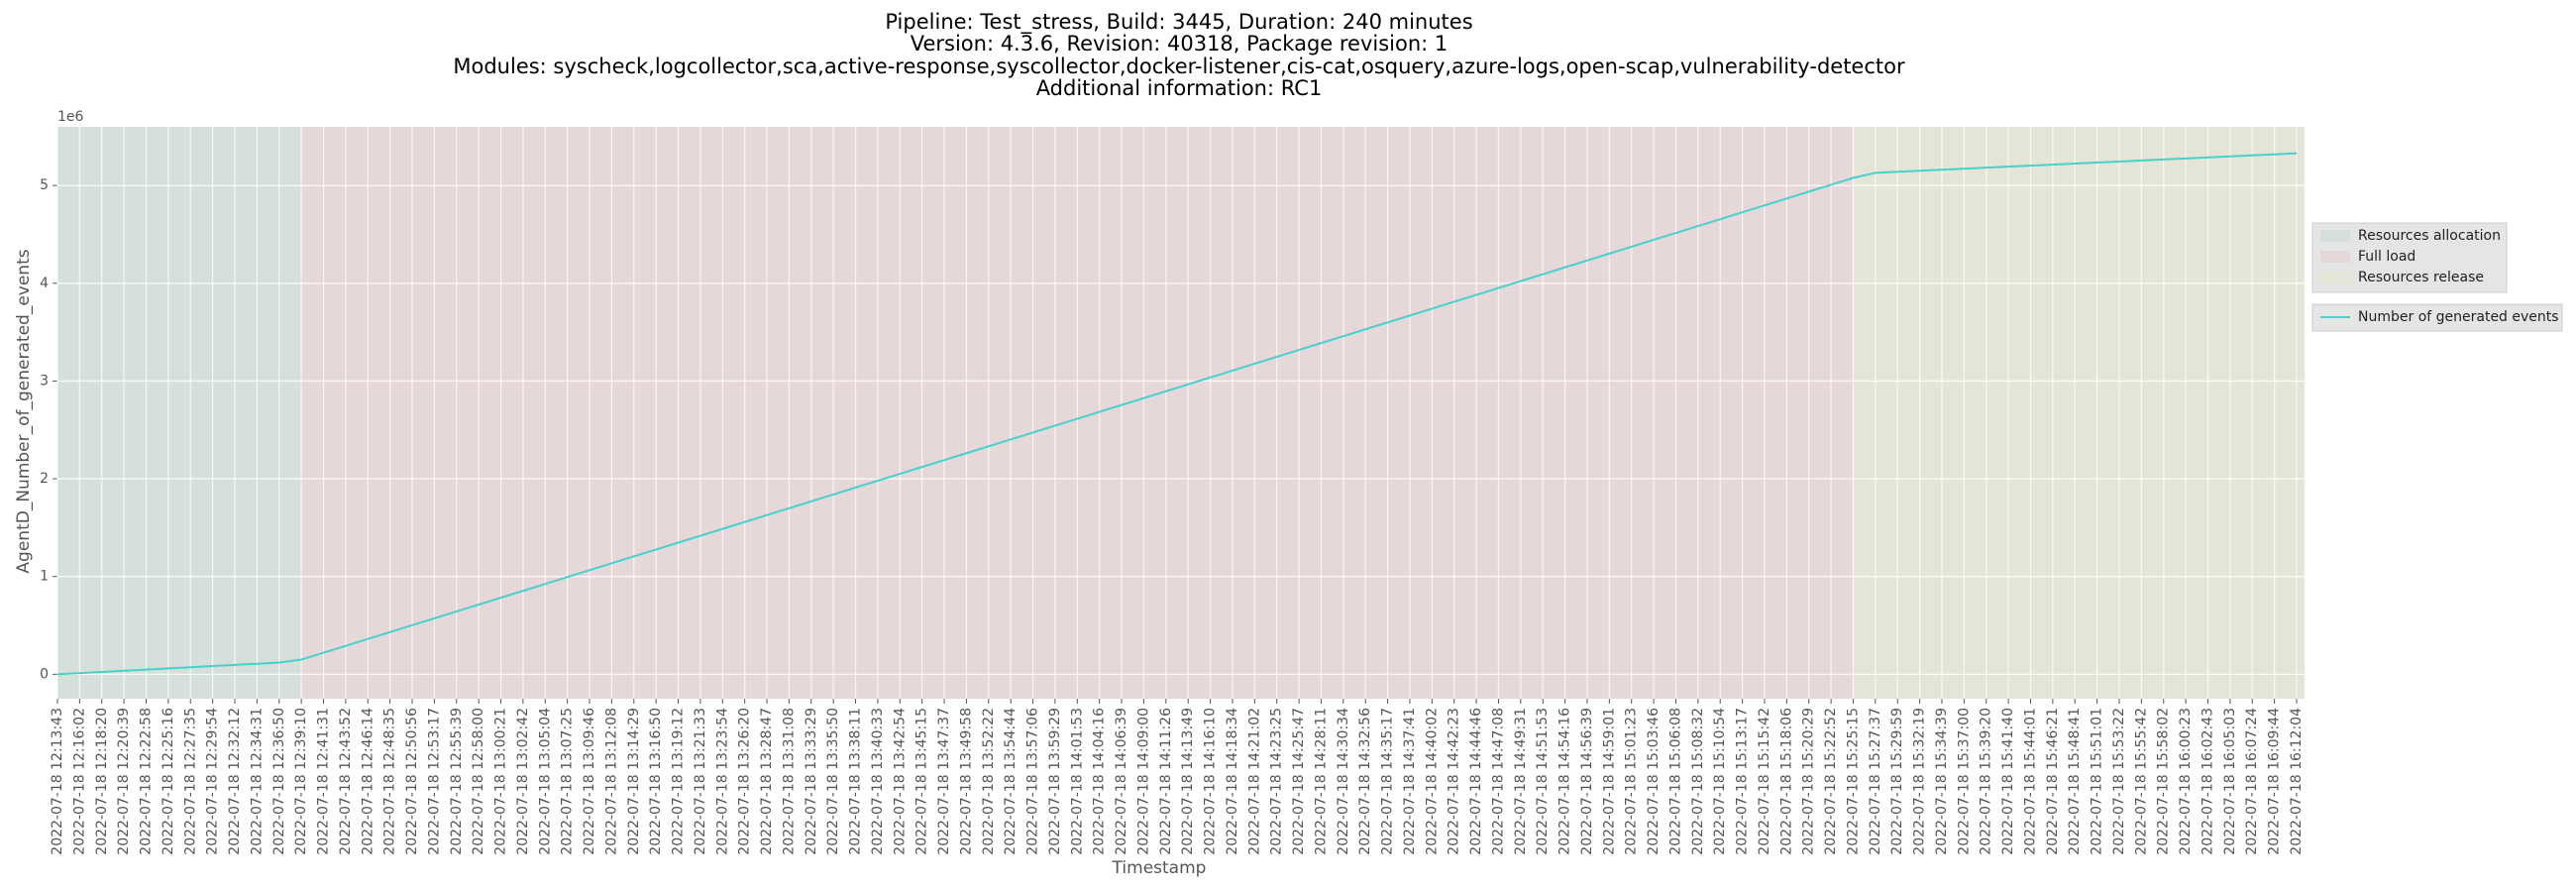  What do you see at coordinates (44, 381) in the screenshot?
I see `y-tick-label: 3` at bounding box center [44, 381].